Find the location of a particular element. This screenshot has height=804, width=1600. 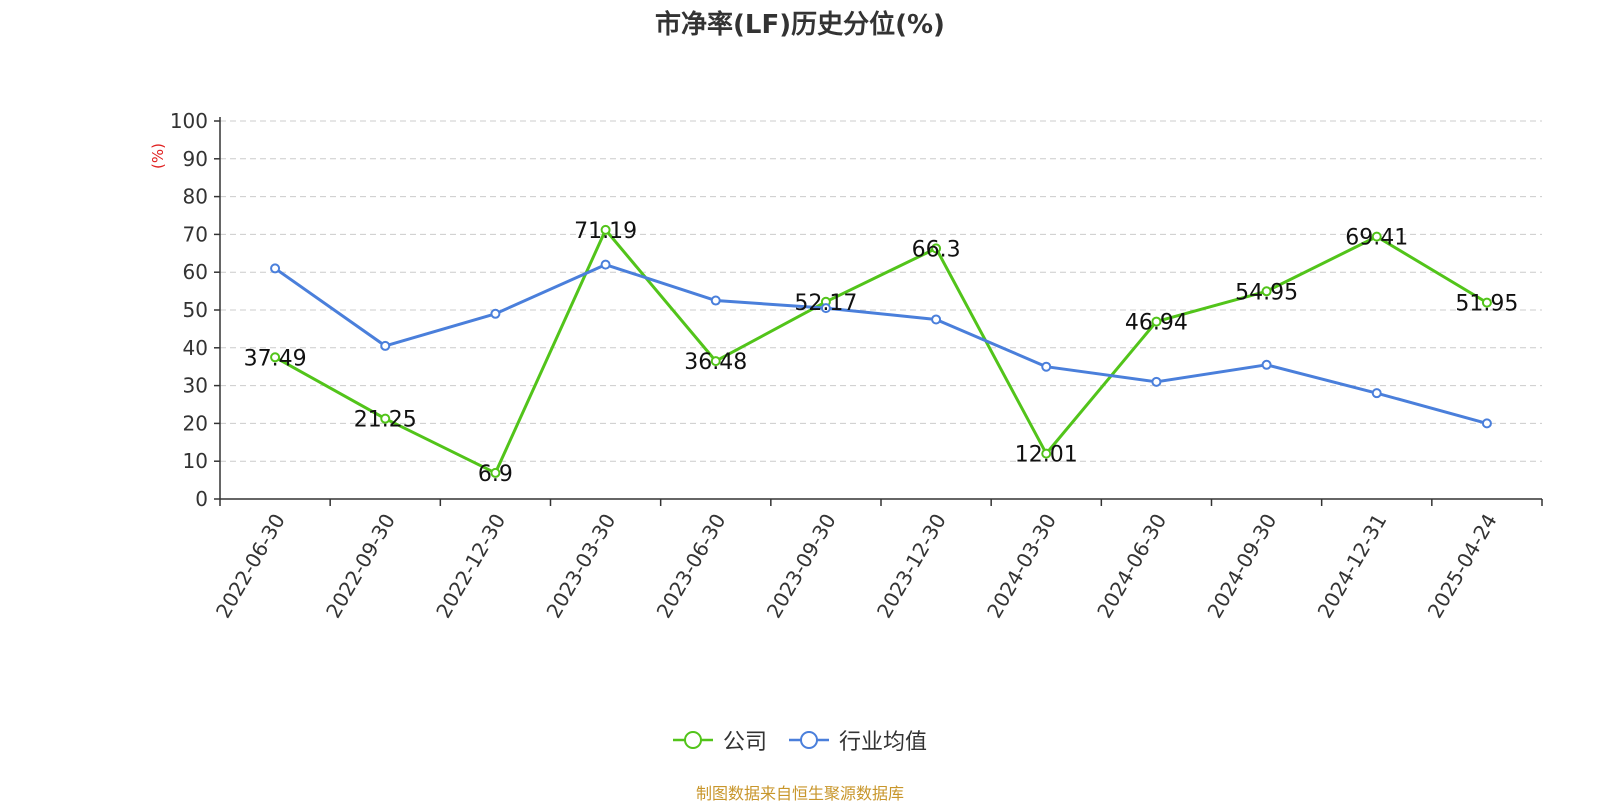

y-tick-label-10: 10 is located at coordinates (195, 461).